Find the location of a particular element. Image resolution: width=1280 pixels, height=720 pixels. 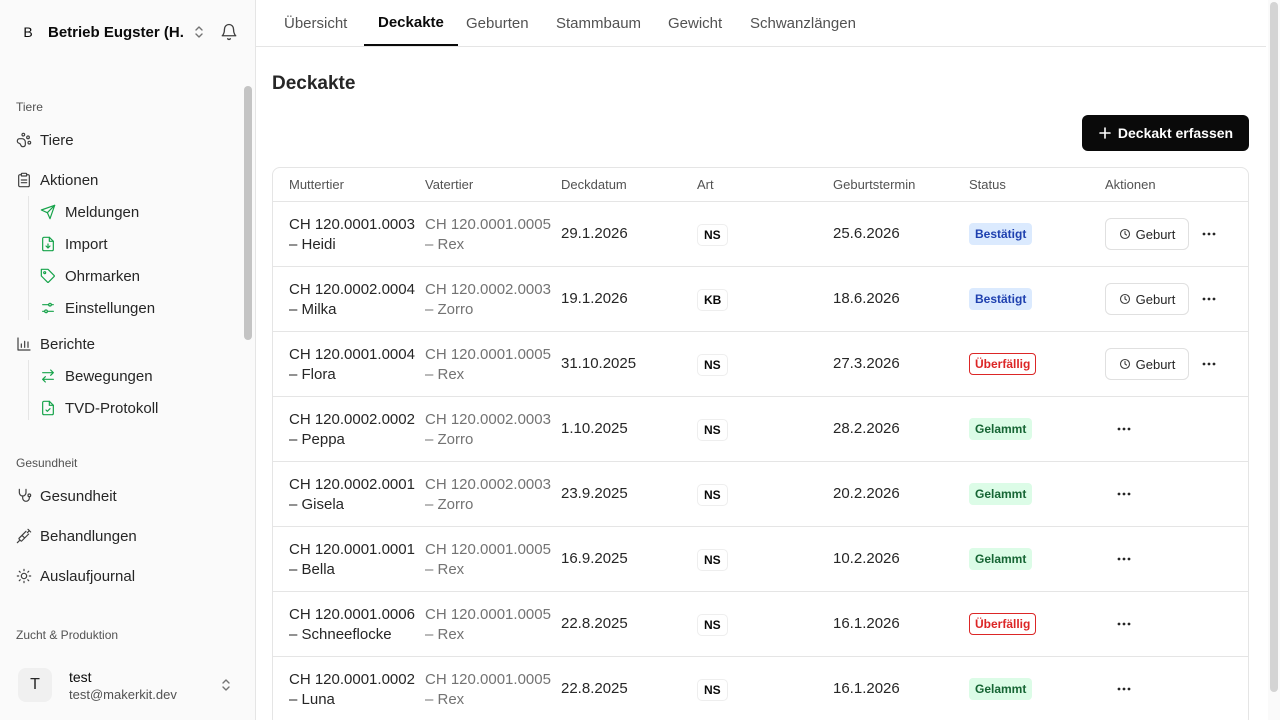

mother-cell: CH 120.0001.0003 – Heidi is located at coordinates (355, 235).